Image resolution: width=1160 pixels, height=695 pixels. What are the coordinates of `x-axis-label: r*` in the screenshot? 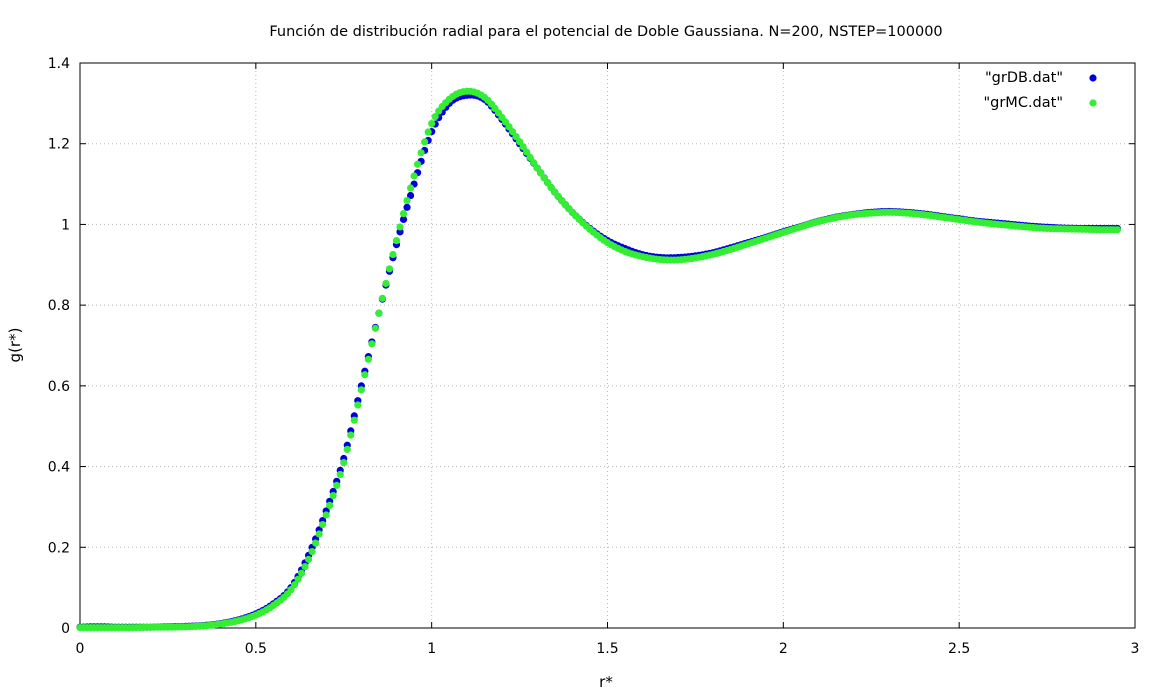 It's located at (606, 682).